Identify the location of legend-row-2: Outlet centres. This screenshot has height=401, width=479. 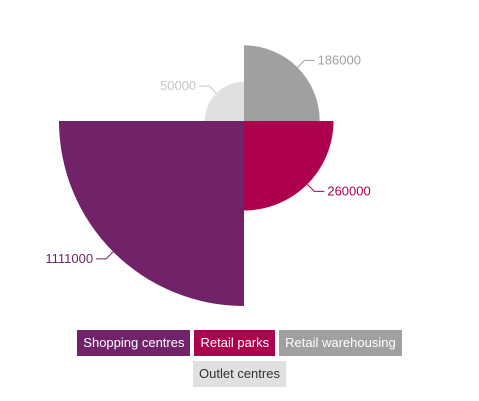
(239, 374).